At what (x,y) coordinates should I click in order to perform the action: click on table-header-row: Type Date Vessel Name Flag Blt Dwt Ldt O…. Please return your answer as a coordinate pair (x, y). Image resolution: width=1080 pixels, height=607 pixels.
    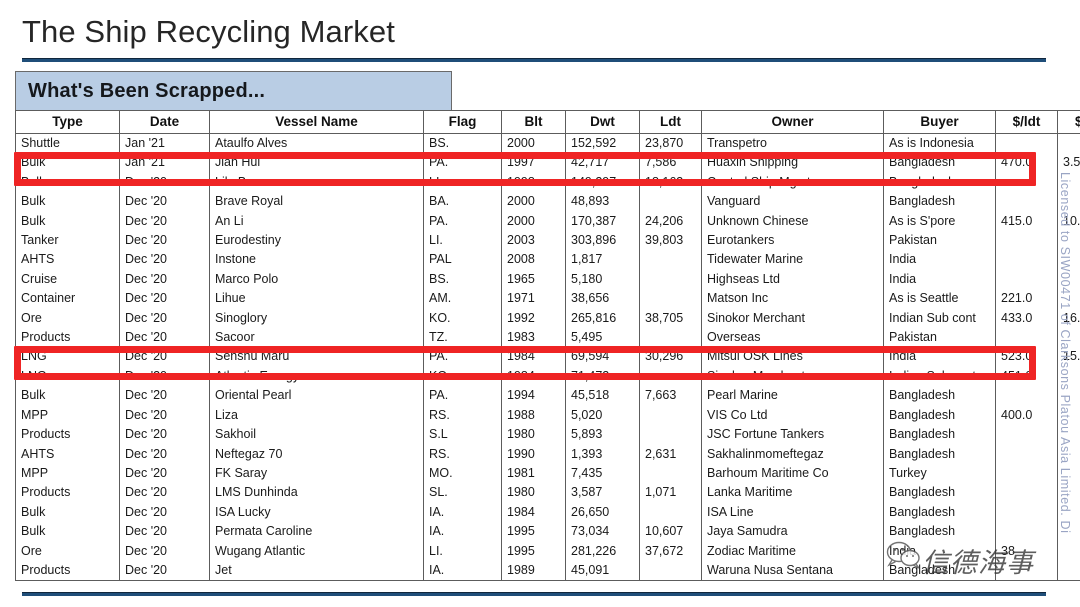
    Looking at the image, I should click on (547, 122).